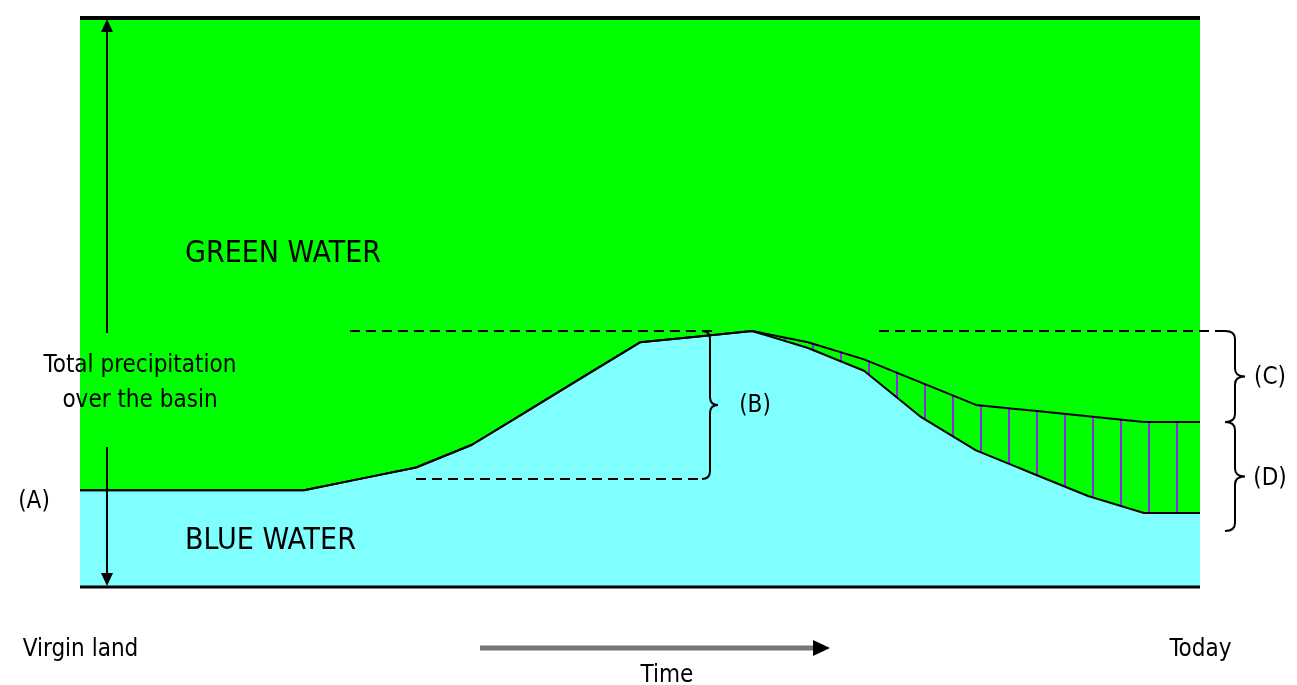 Image resolution: width=1297 pixels, height=685 pixels. What do you see at coordinates (1270, 476) in the screenshot?
I see `text: (D)` at bounding box center [1270, 476].